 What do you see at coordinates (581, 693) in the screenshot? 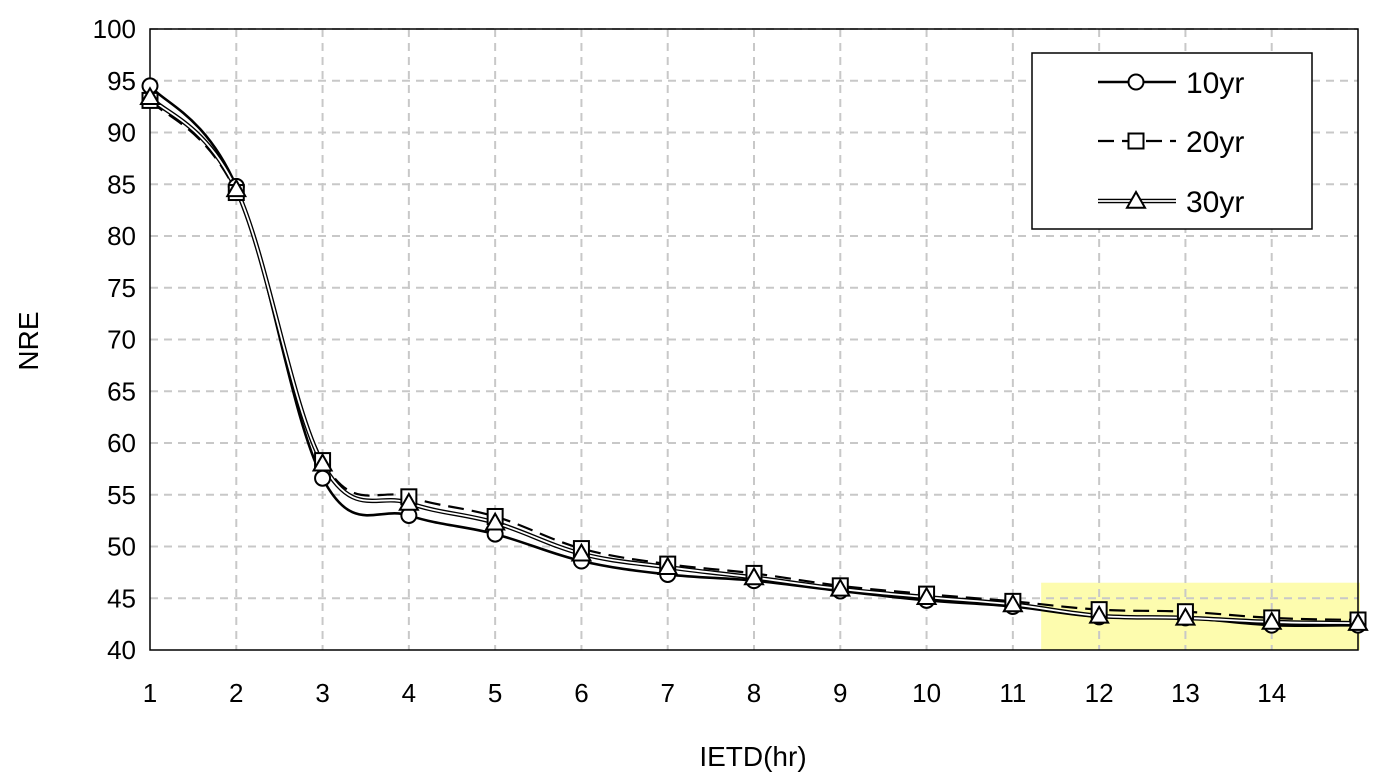
I see `x-tick-label: 6` at bounding box center [581, 693].